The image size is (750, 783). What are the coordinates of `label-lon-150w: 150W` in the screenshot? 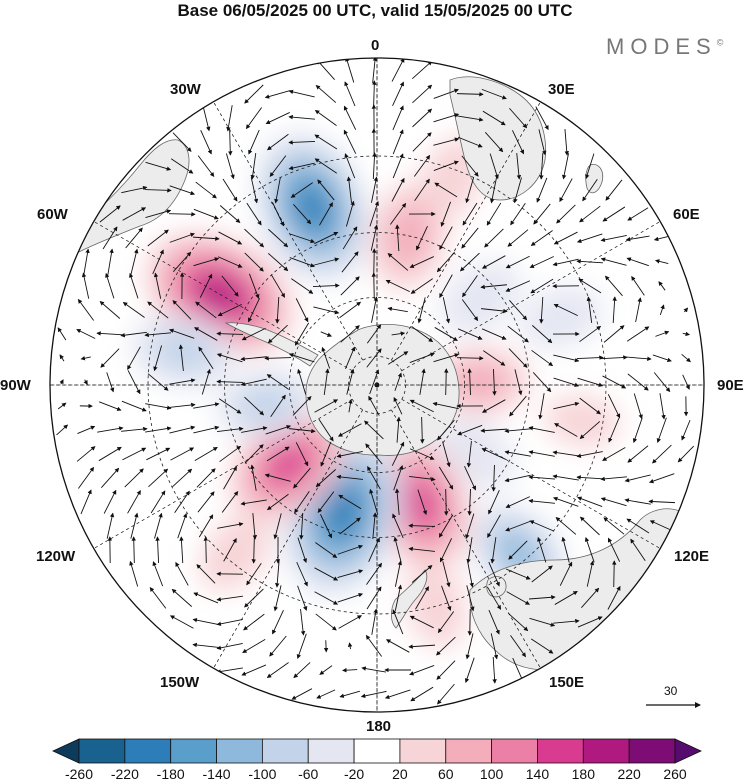 It's located at (180, 682).